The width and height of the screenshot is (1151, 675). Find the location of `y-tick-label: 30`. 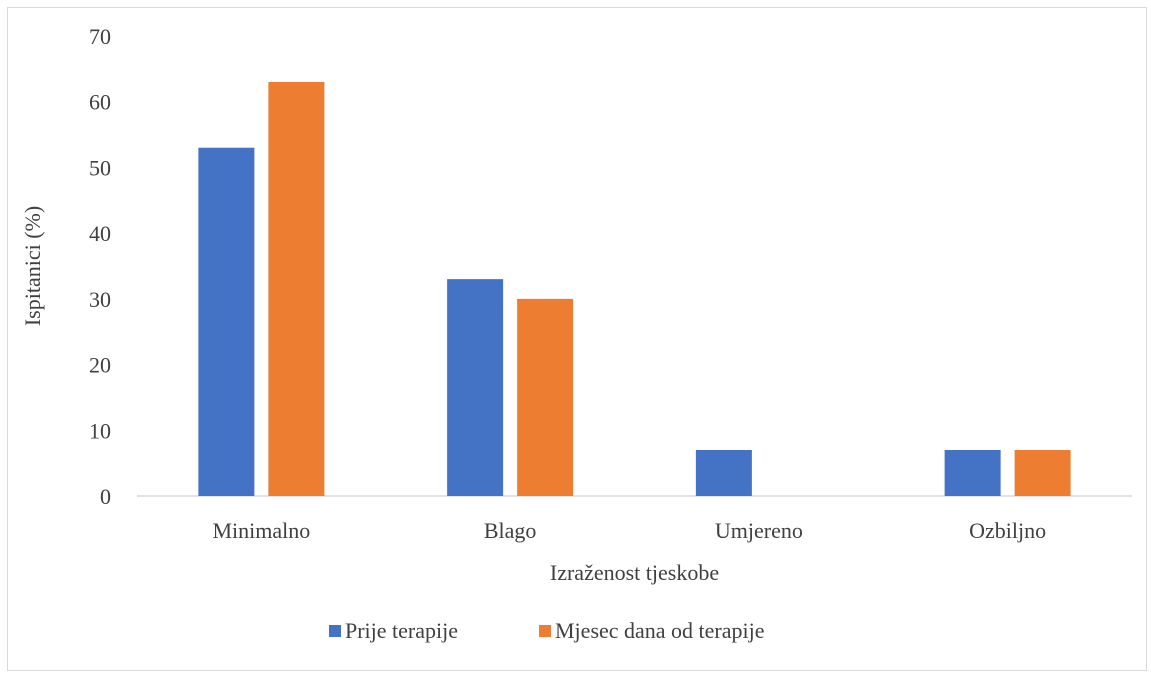

y-tick-label: 30 is located at coordinates (100, 299).